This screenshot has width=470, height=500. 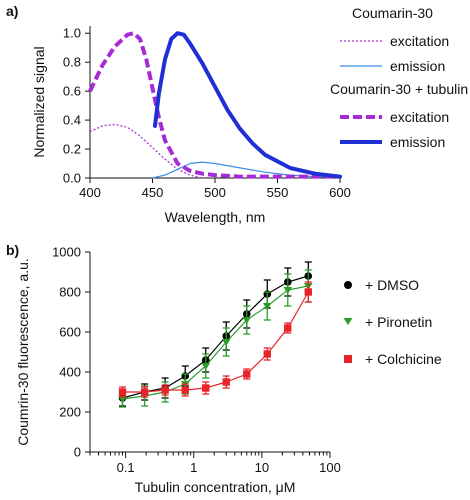 I want to click on panel-a-x-tick-label: 500, so click(x=215, y=192).